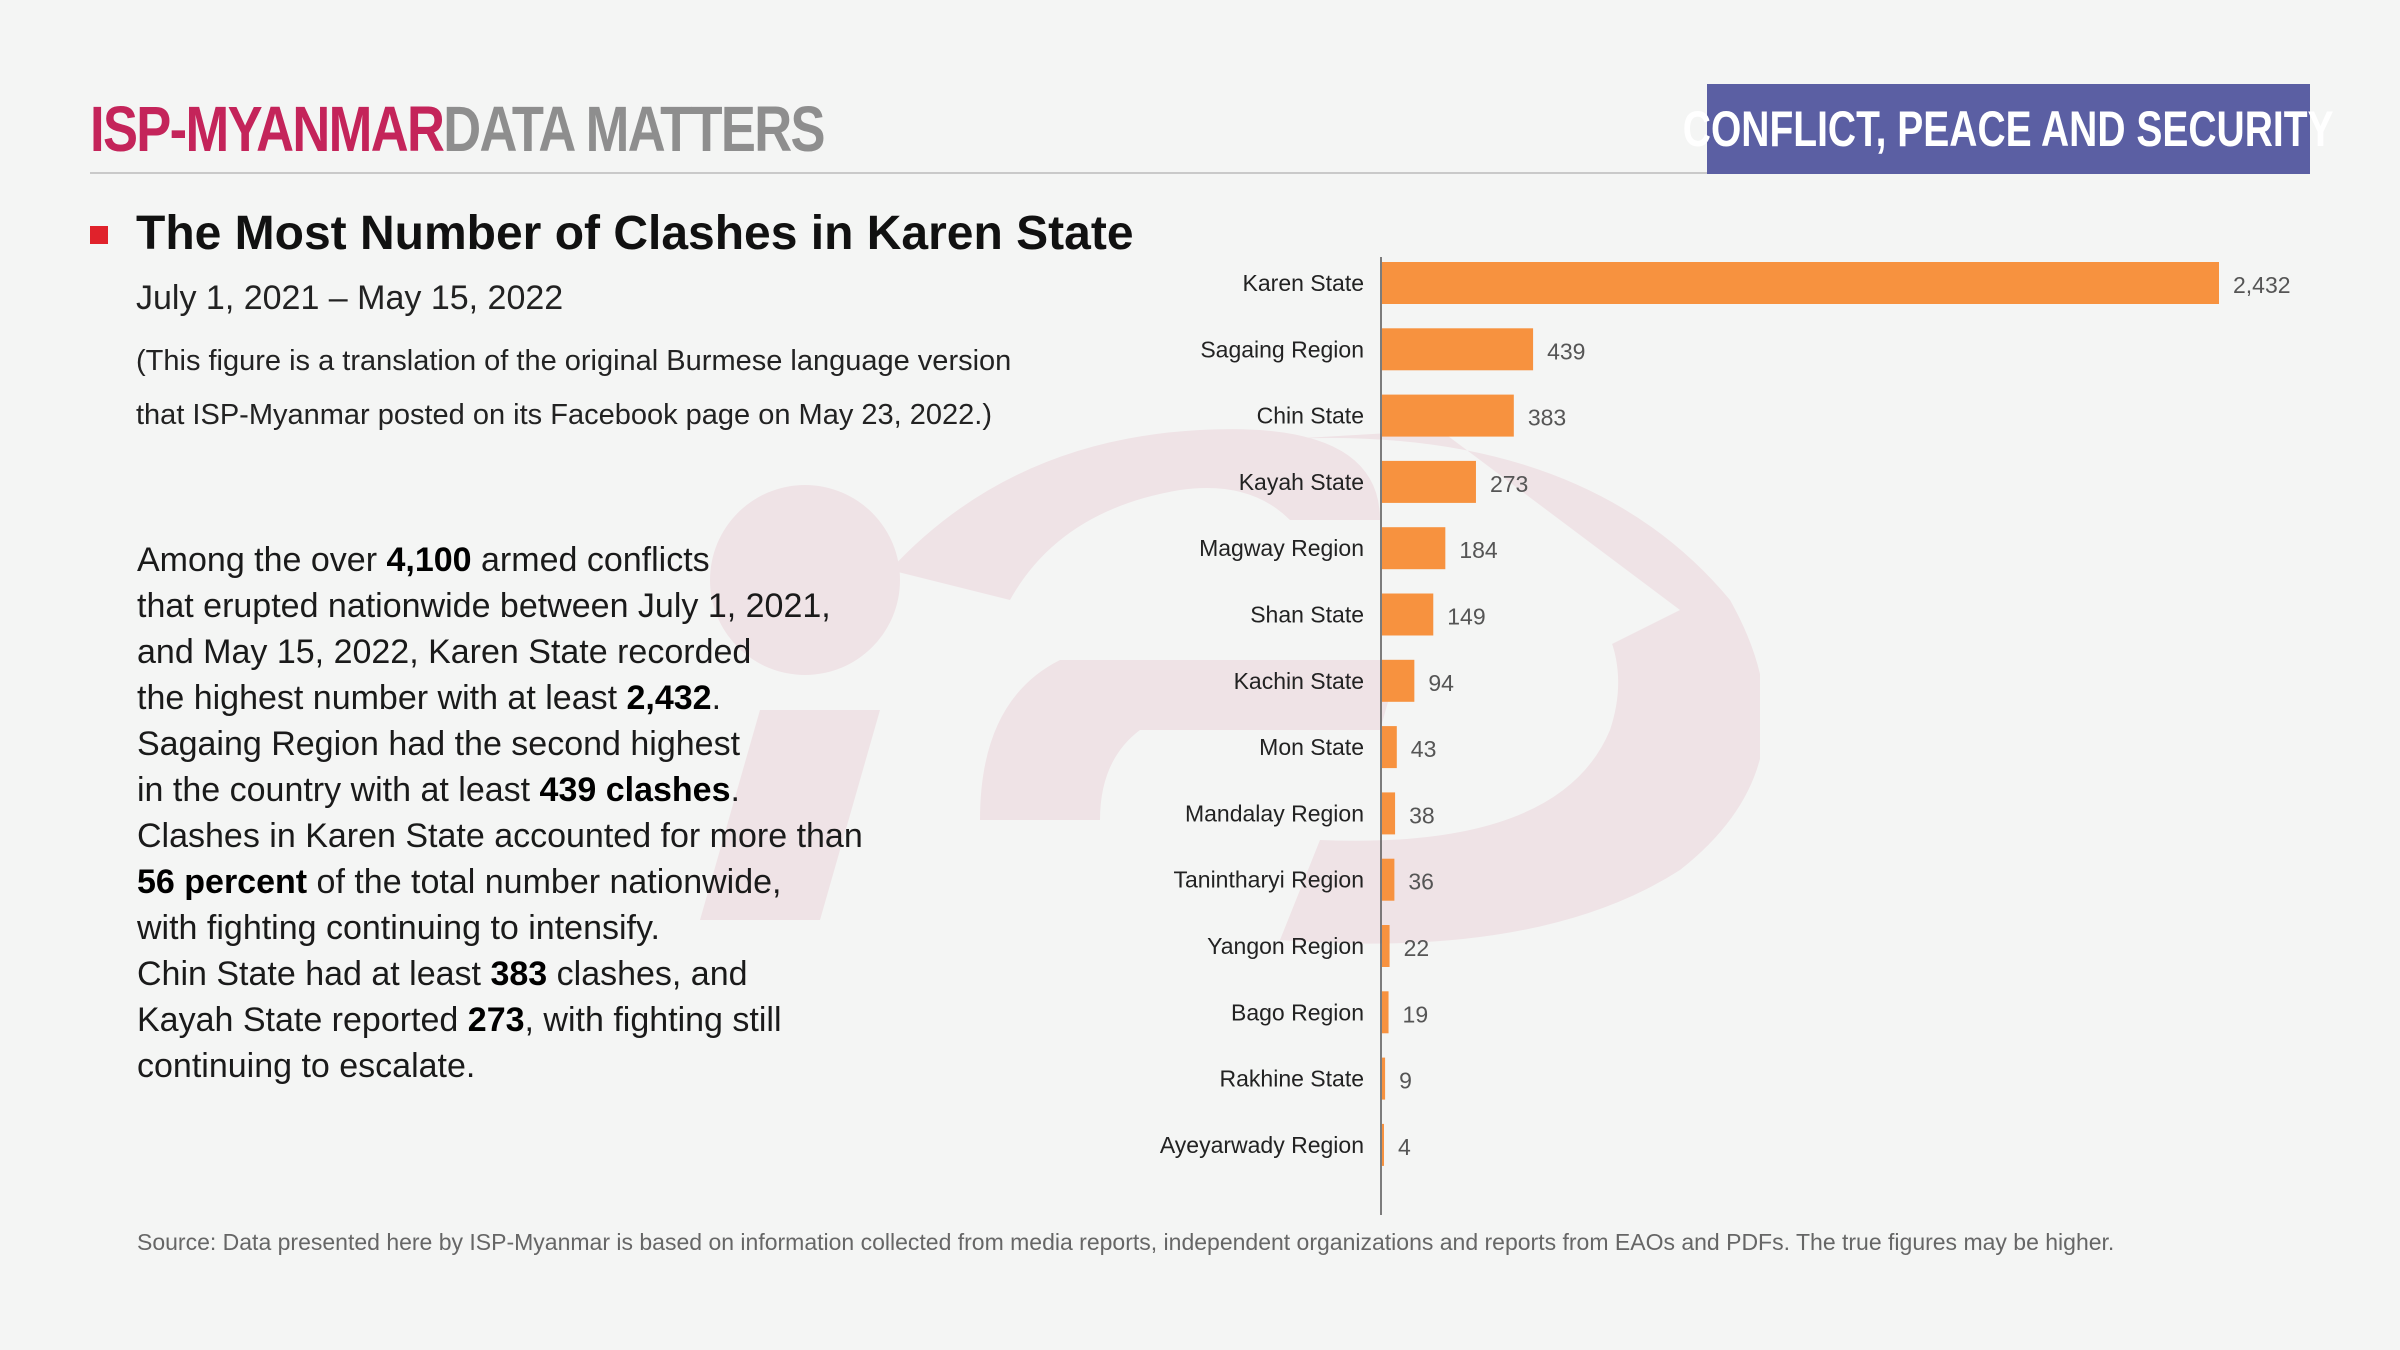 The width and height of the screenshot is (2400, 1350). I want to click on category-label: Rakhine State, so click(1292, 1079).